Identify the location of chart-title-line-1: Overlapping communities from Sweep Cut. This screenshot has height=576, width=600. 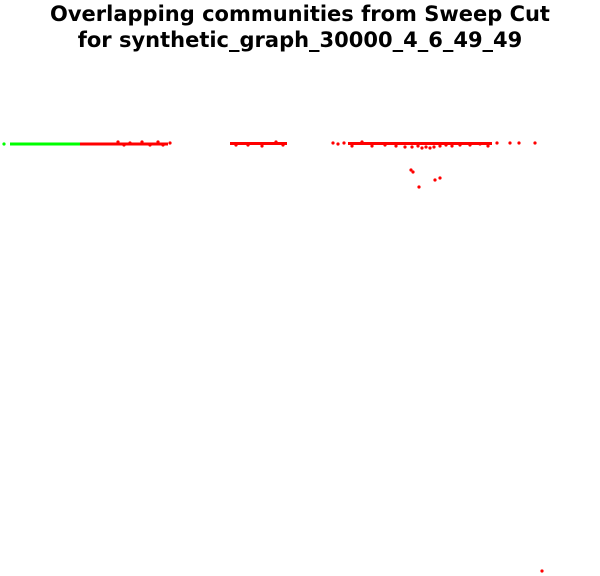
(300, 14).